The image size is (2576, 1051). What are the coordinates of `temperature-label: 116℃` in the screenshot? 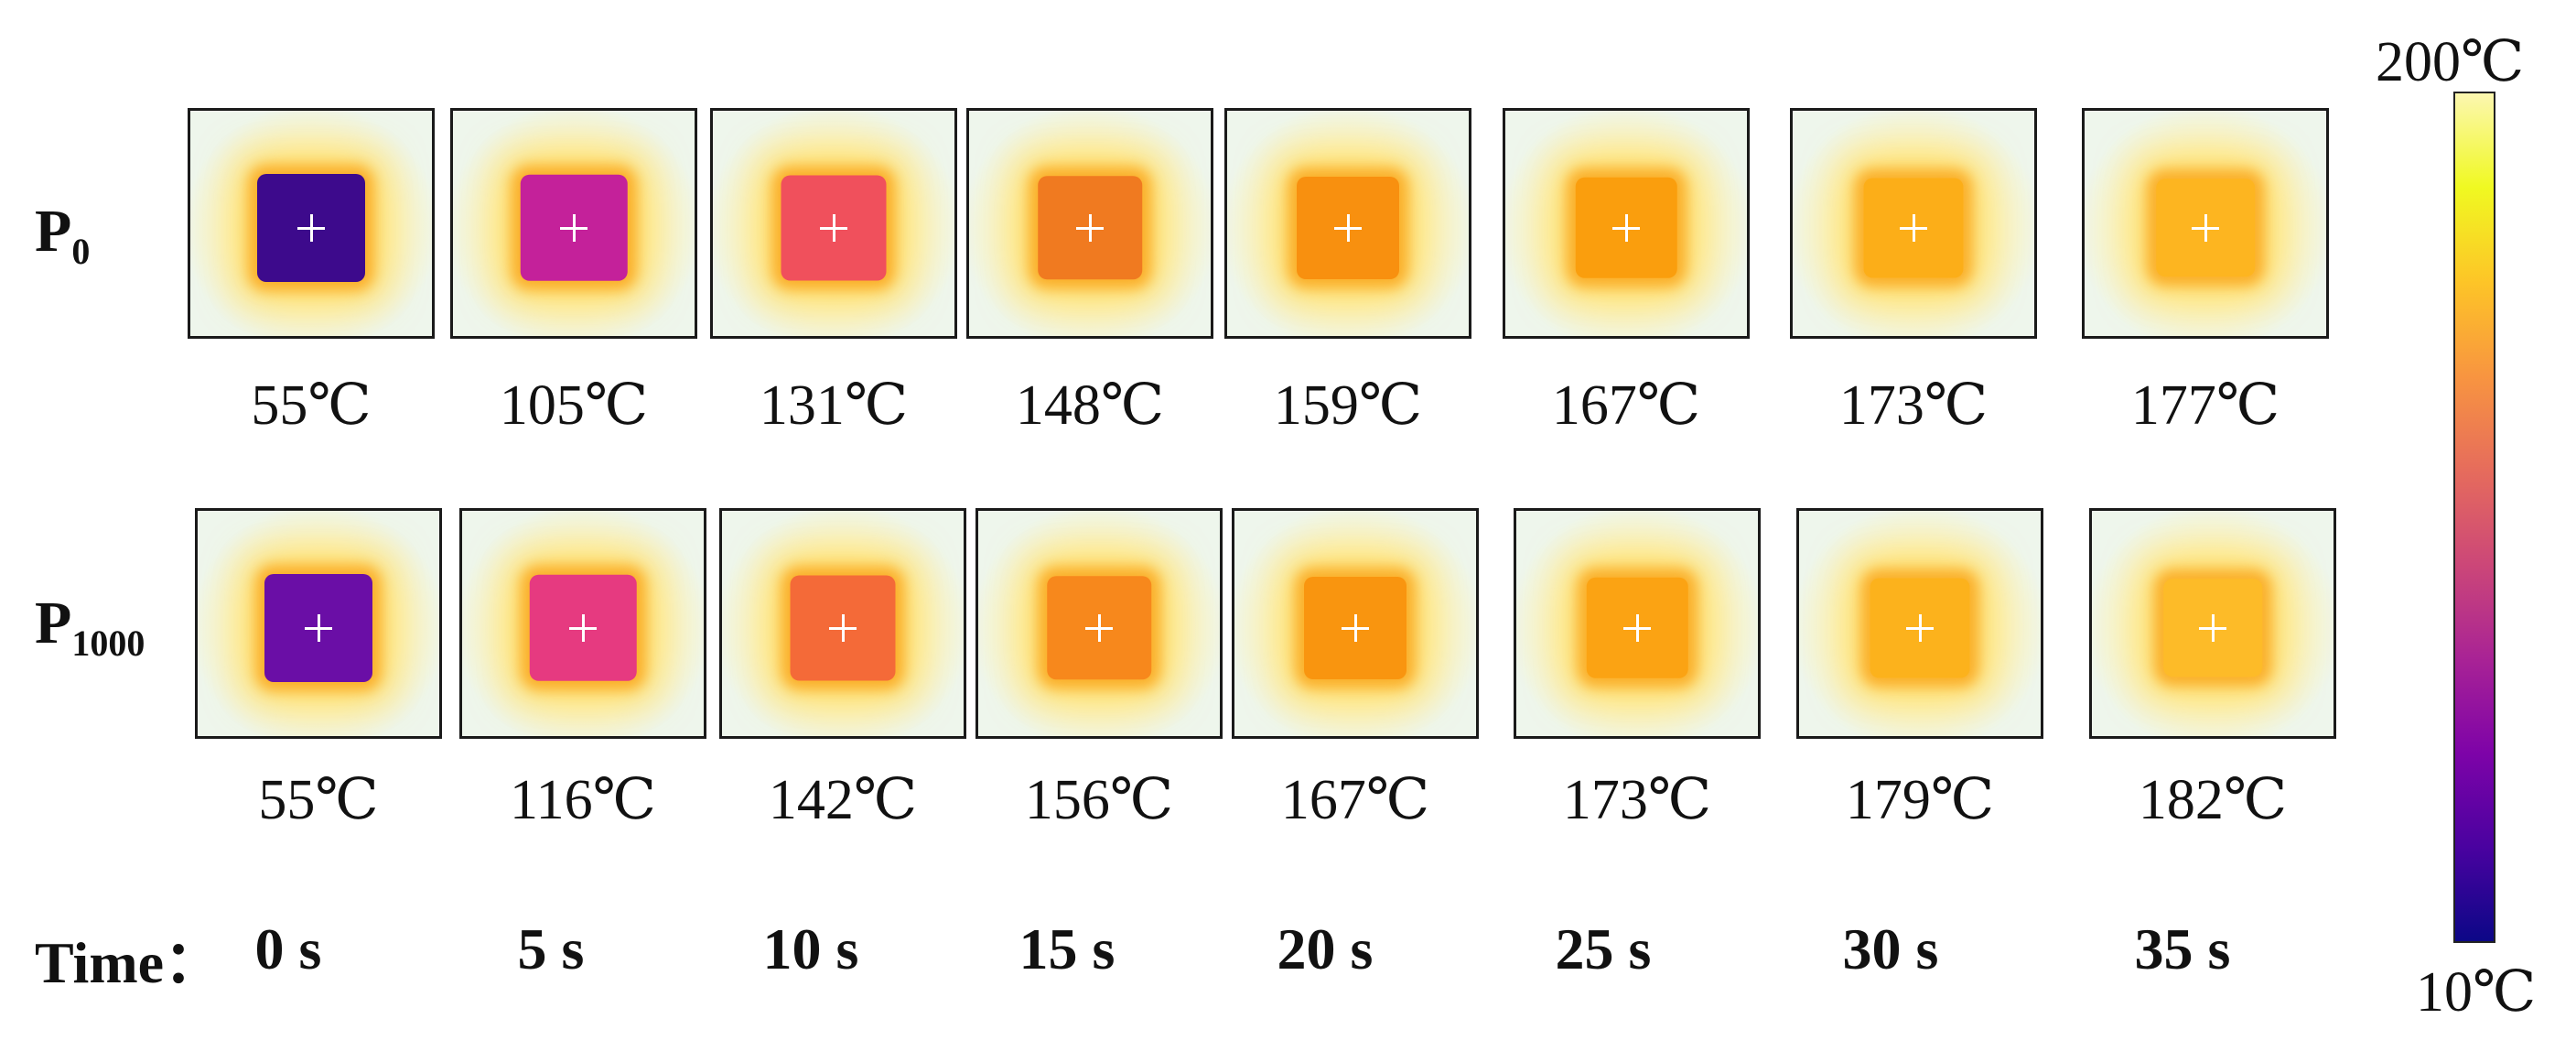 It's located at (583, 800).